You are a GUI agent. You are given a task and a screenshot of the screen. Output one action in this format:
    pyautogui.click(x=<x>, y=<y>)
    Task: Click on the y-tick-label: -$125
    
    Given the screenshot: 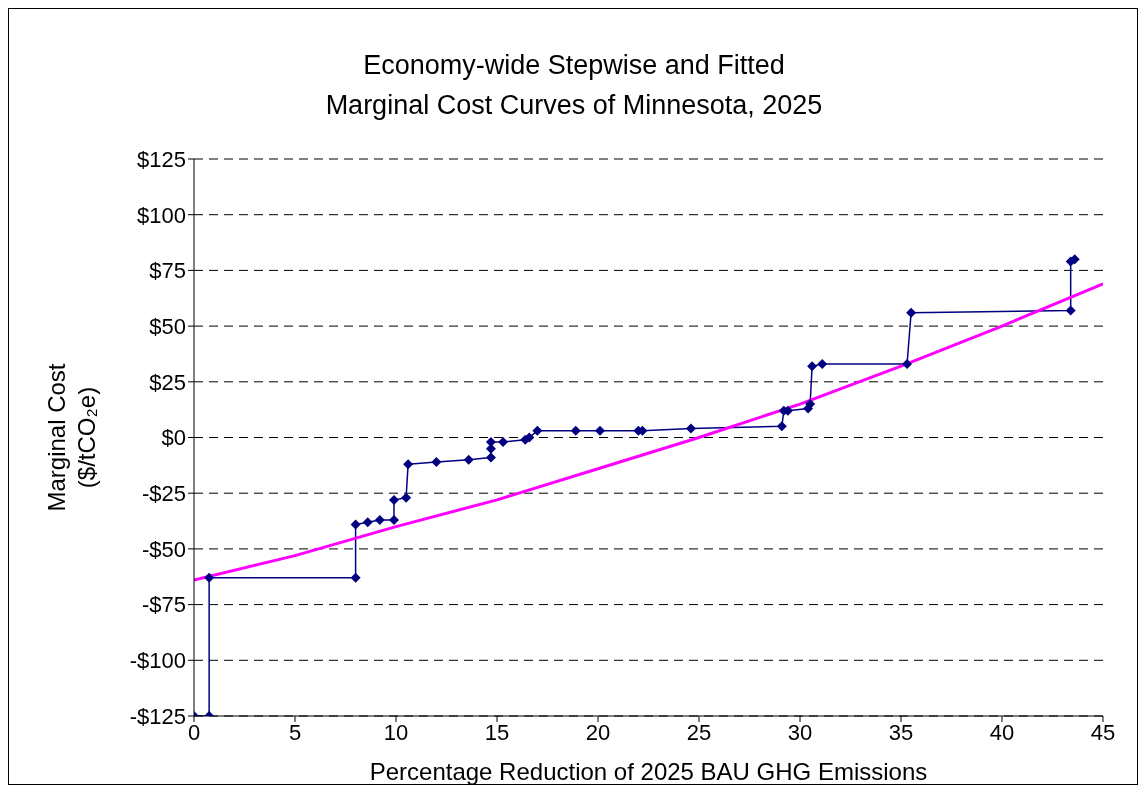 What is the action you would take?
    pyautogui.click(x=157, y=716)
    